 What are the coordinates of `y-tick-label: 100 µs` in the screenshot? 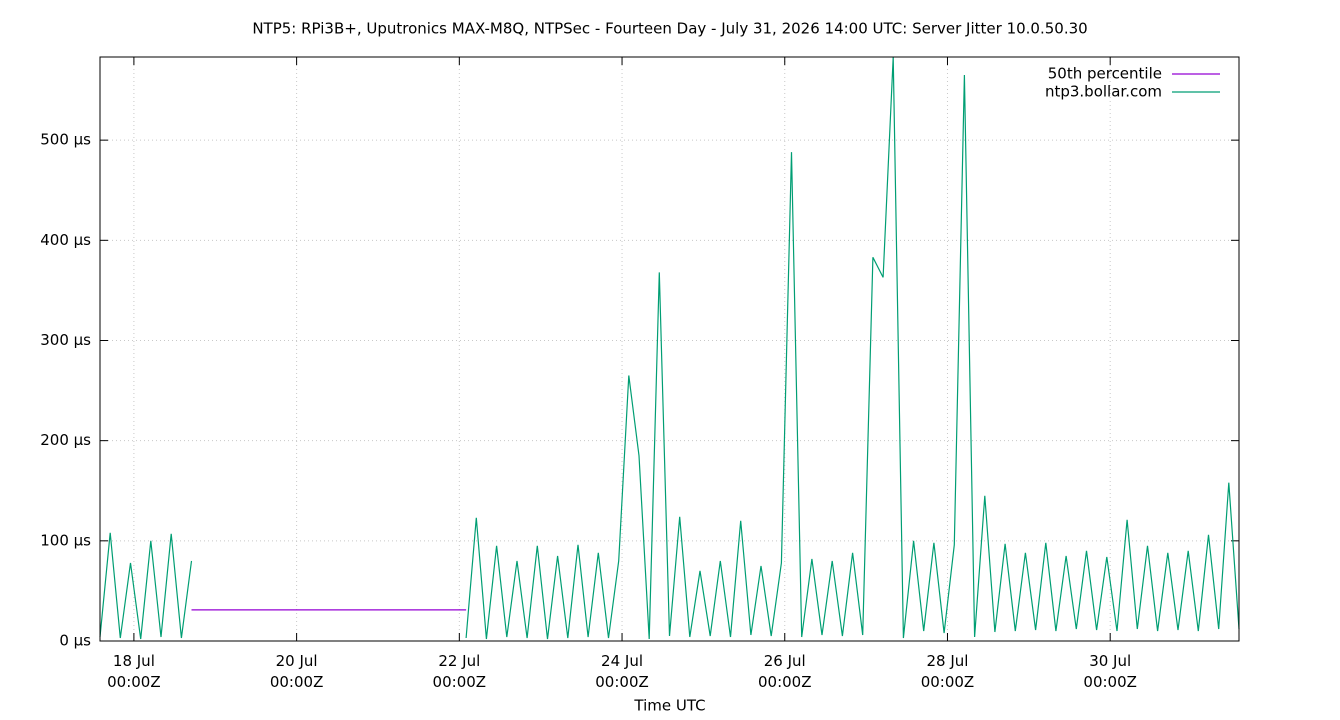 It's located at (65, 540).